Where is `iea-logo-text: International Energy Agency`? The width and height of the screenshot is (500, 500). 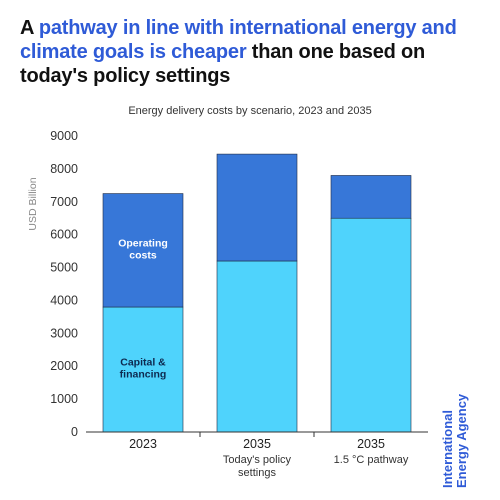
iea-logo-text: International Energy Agency is located at coordinates (454, 440).